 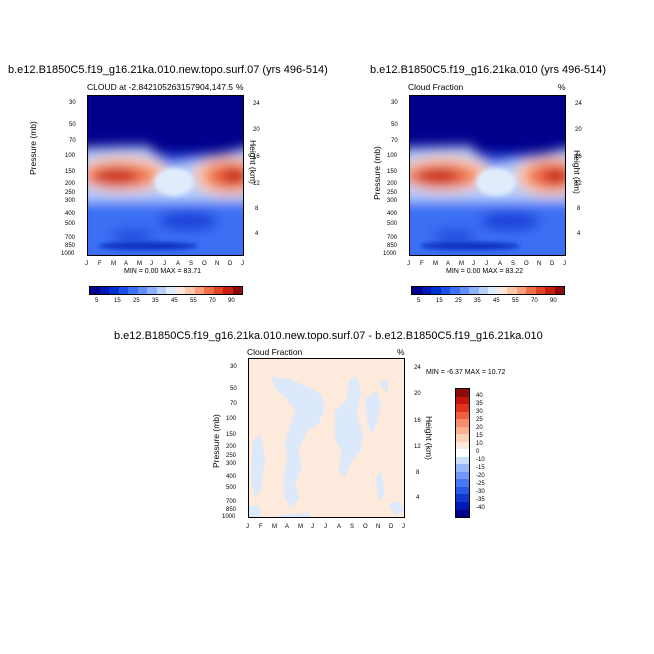 I want to click on min-max-label: MIN = 0.00 MAX = 83.71, so click(x=163, y=271).